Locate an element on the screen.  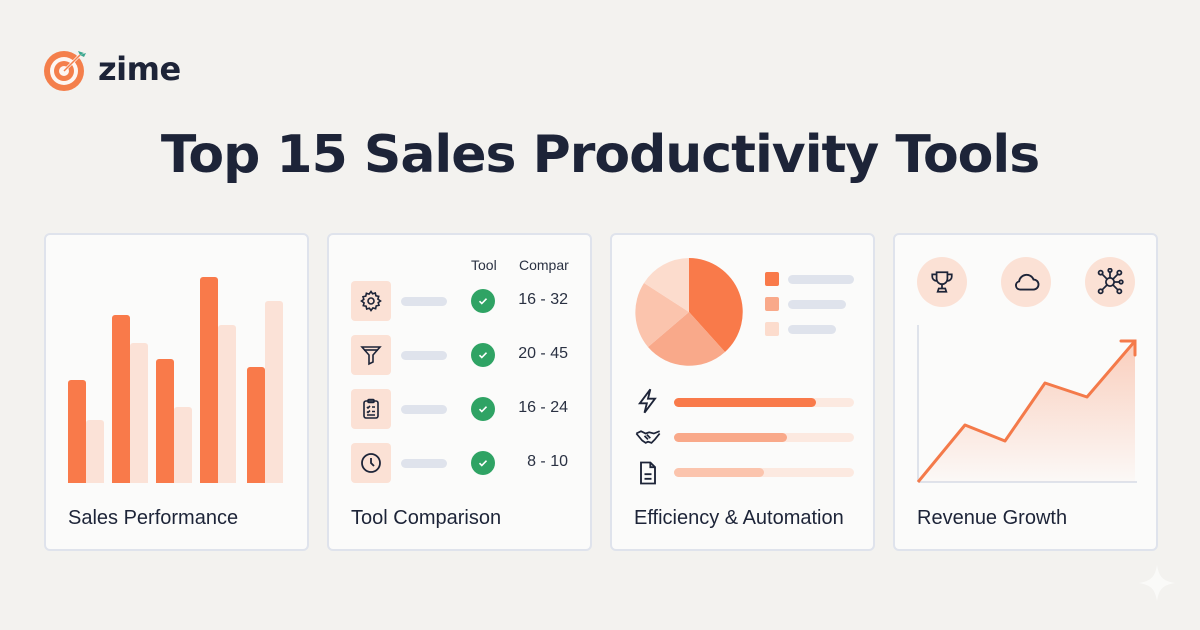
brand-name: zime is located at coordinates (139, 69).